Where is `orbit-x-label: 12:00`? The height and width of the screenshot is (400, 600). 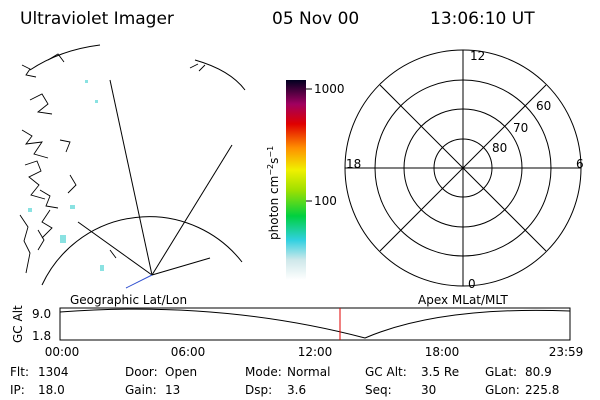 orbit-x-label: 12:00 is located at coordinates (315, 352).